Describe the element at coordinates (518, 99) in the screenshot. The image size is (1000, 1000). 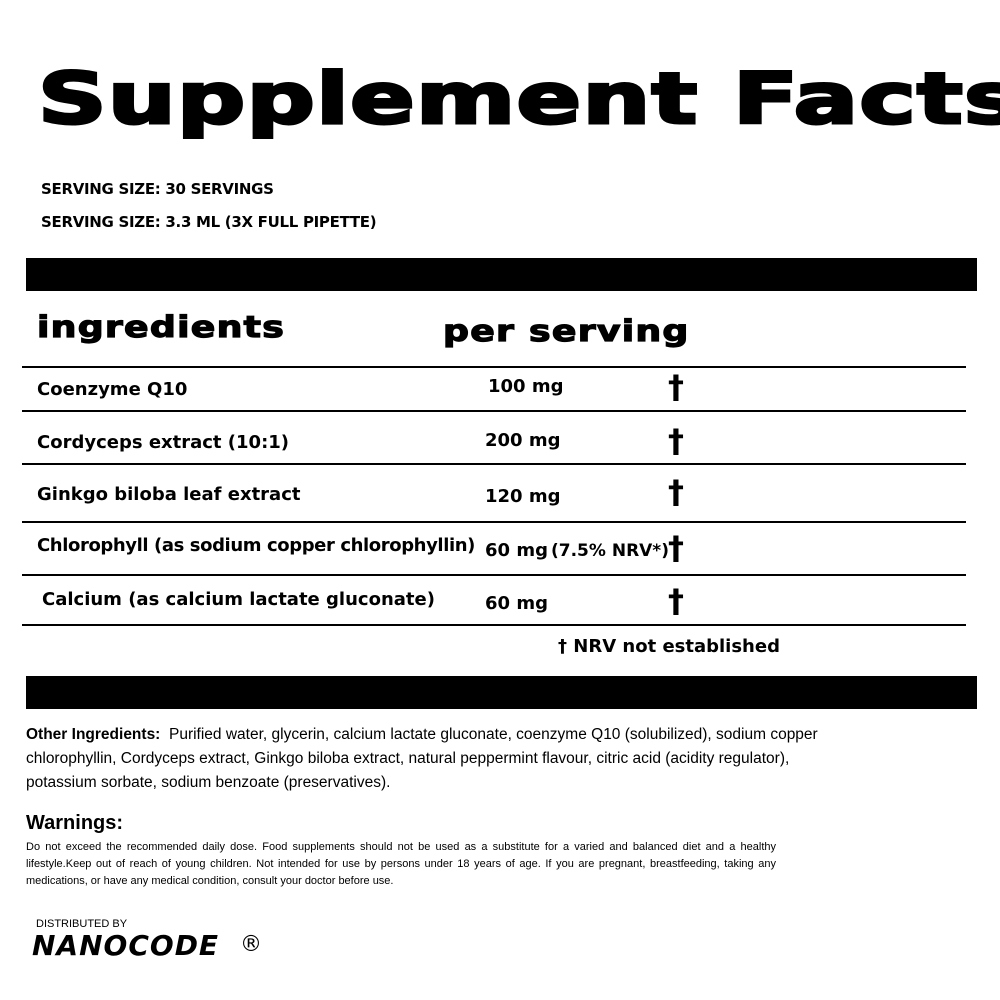
I see `page-title: Supplement Facts` at that location.